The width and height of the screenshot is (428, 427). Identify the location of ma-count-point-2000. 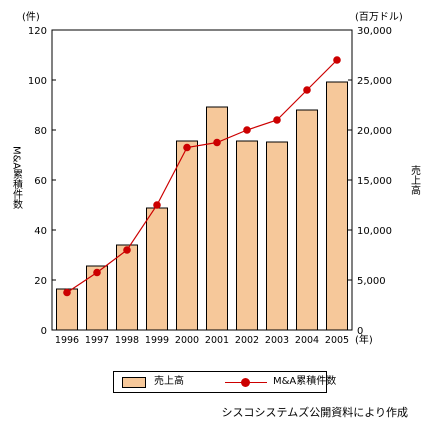
(187, 147).